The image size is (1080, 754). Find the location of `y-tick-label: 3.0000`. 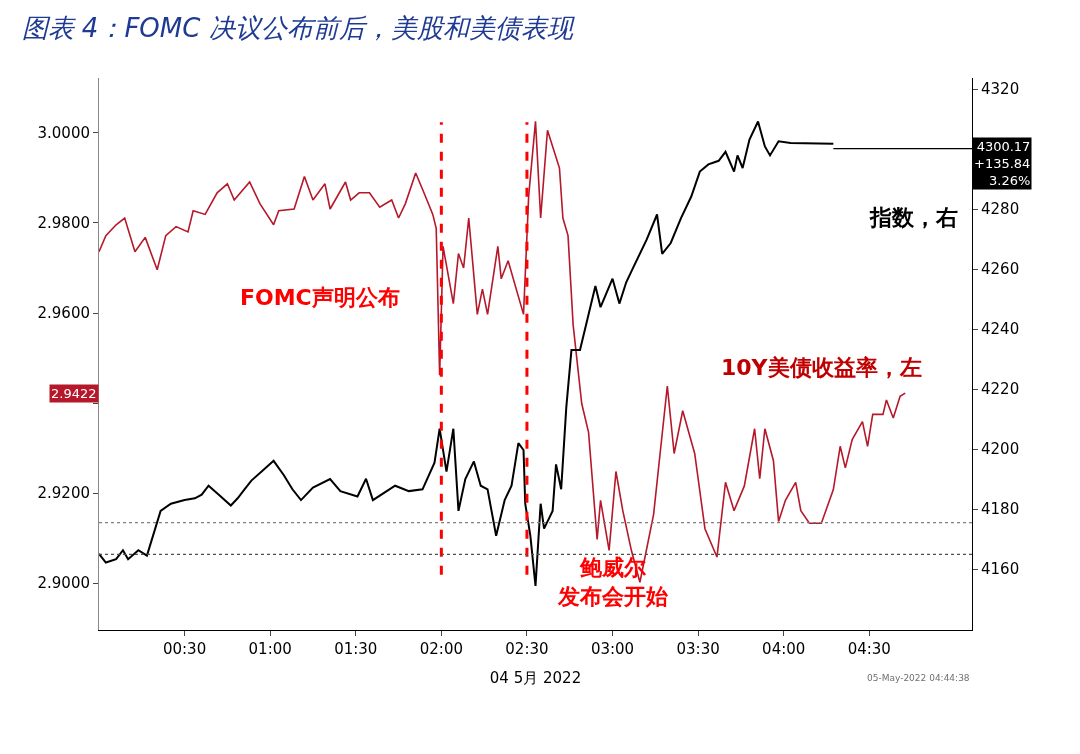

y-tick-label: 3.0000 is located at coordinates (63, 133).